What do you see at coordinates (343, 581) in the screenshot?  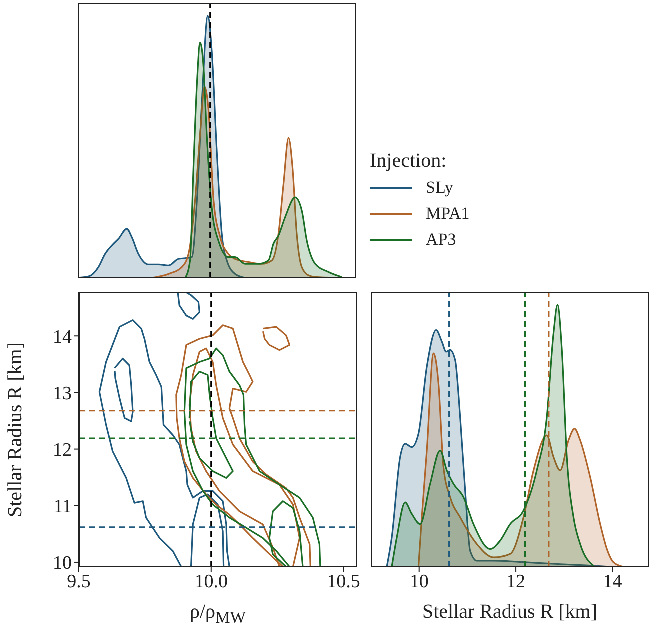 I see `x-tick-label: 10.5` at bounding box center [343, 581].